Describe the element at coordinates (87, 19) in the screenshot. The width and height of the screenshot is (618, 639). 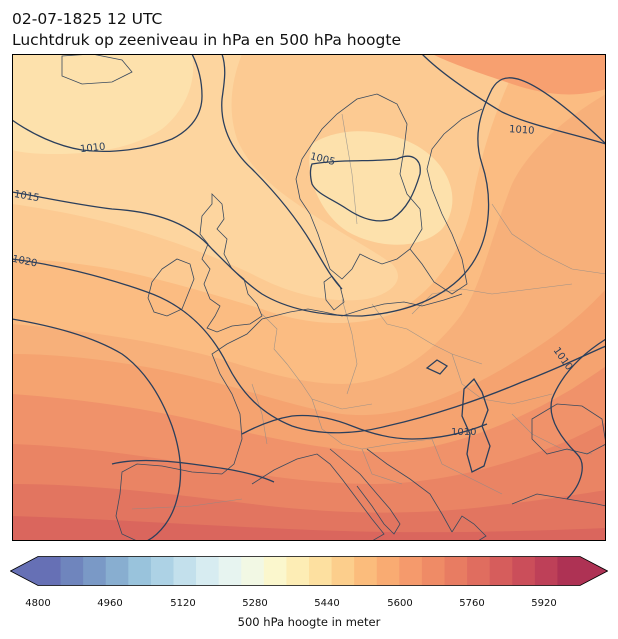
I see `map-date-title: 02-07-1825 12 UTC` at that location.